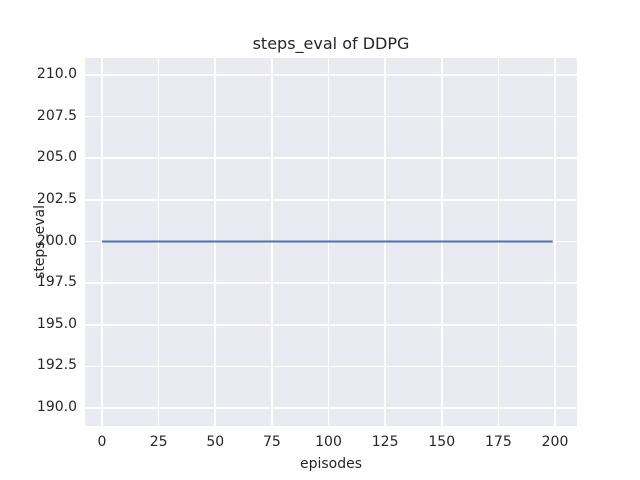 This screenshot has width=640, height=480. Describe the element at coordinates (56, 365) in the screenshot. I see `y-tick-label: 192.5` at that location.